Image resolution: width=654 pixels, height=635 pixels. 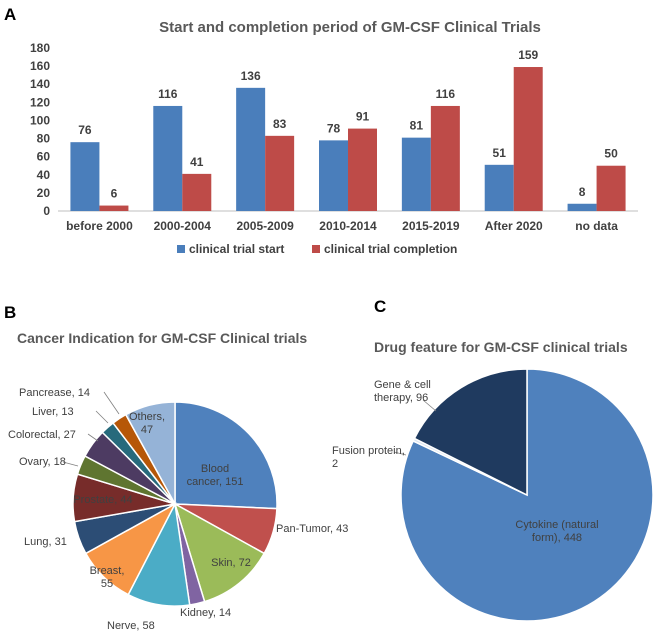 What do you see at coordinates (556, 525) in the screenshot?
I see `slice-label-cytokine-natural-form: Cytokine (natural` at bounding box center [556, 525].